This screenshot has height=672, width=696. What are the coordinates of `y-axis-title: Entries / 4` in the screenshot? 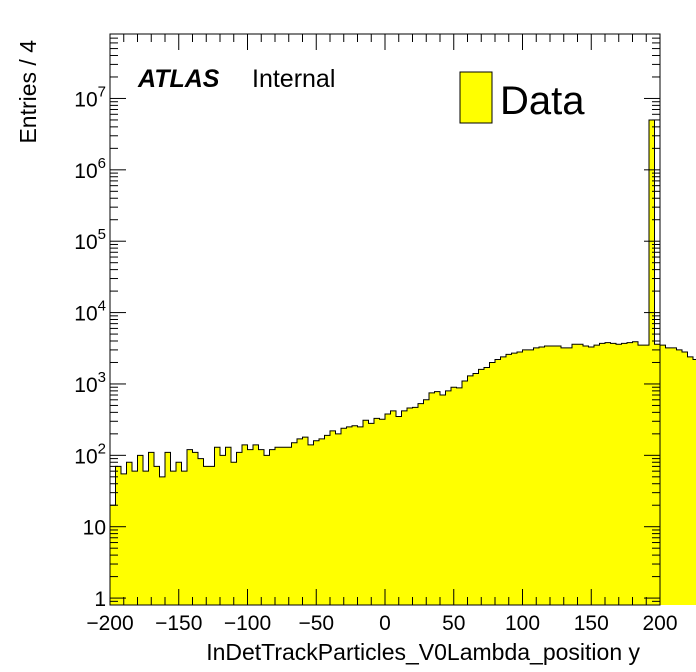 It's located at (28, 92).